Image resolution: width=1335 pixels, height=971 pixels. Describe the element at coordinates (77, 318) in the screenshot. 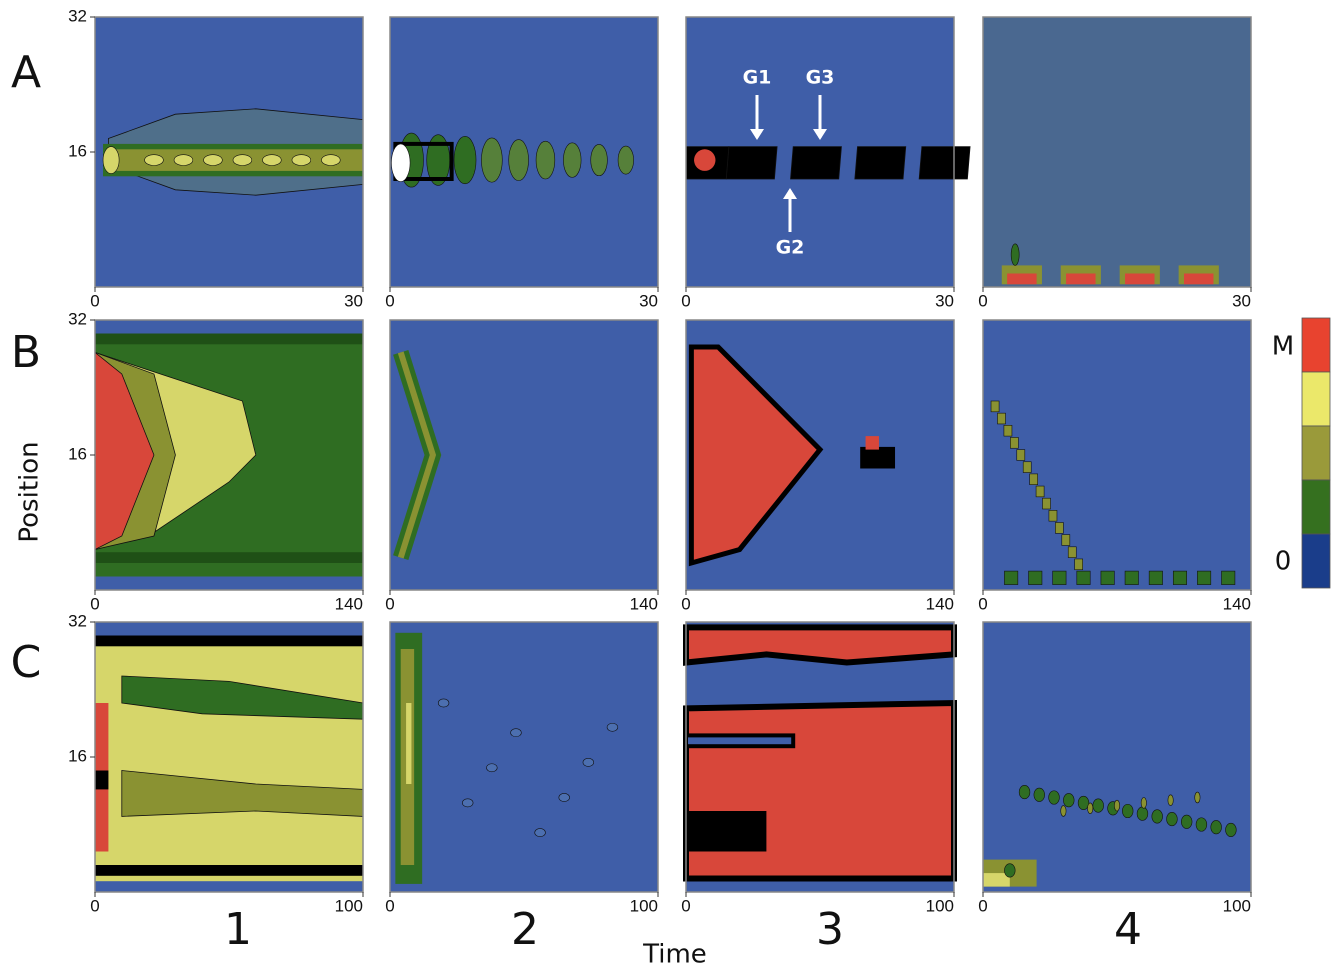

I see `y-tick-label: 32` at that location.